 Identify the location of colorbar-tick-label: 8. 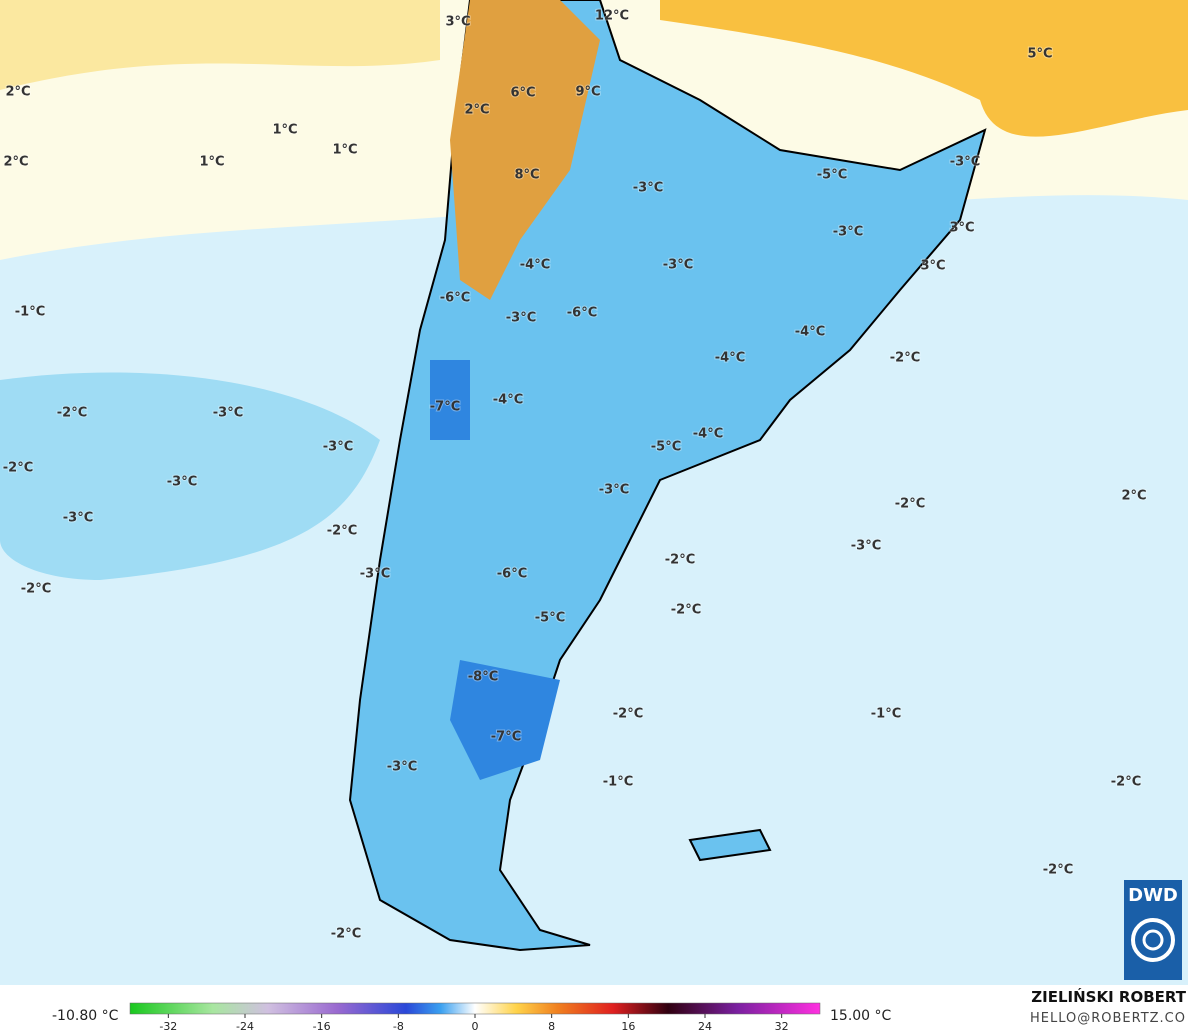
(551, 1026).